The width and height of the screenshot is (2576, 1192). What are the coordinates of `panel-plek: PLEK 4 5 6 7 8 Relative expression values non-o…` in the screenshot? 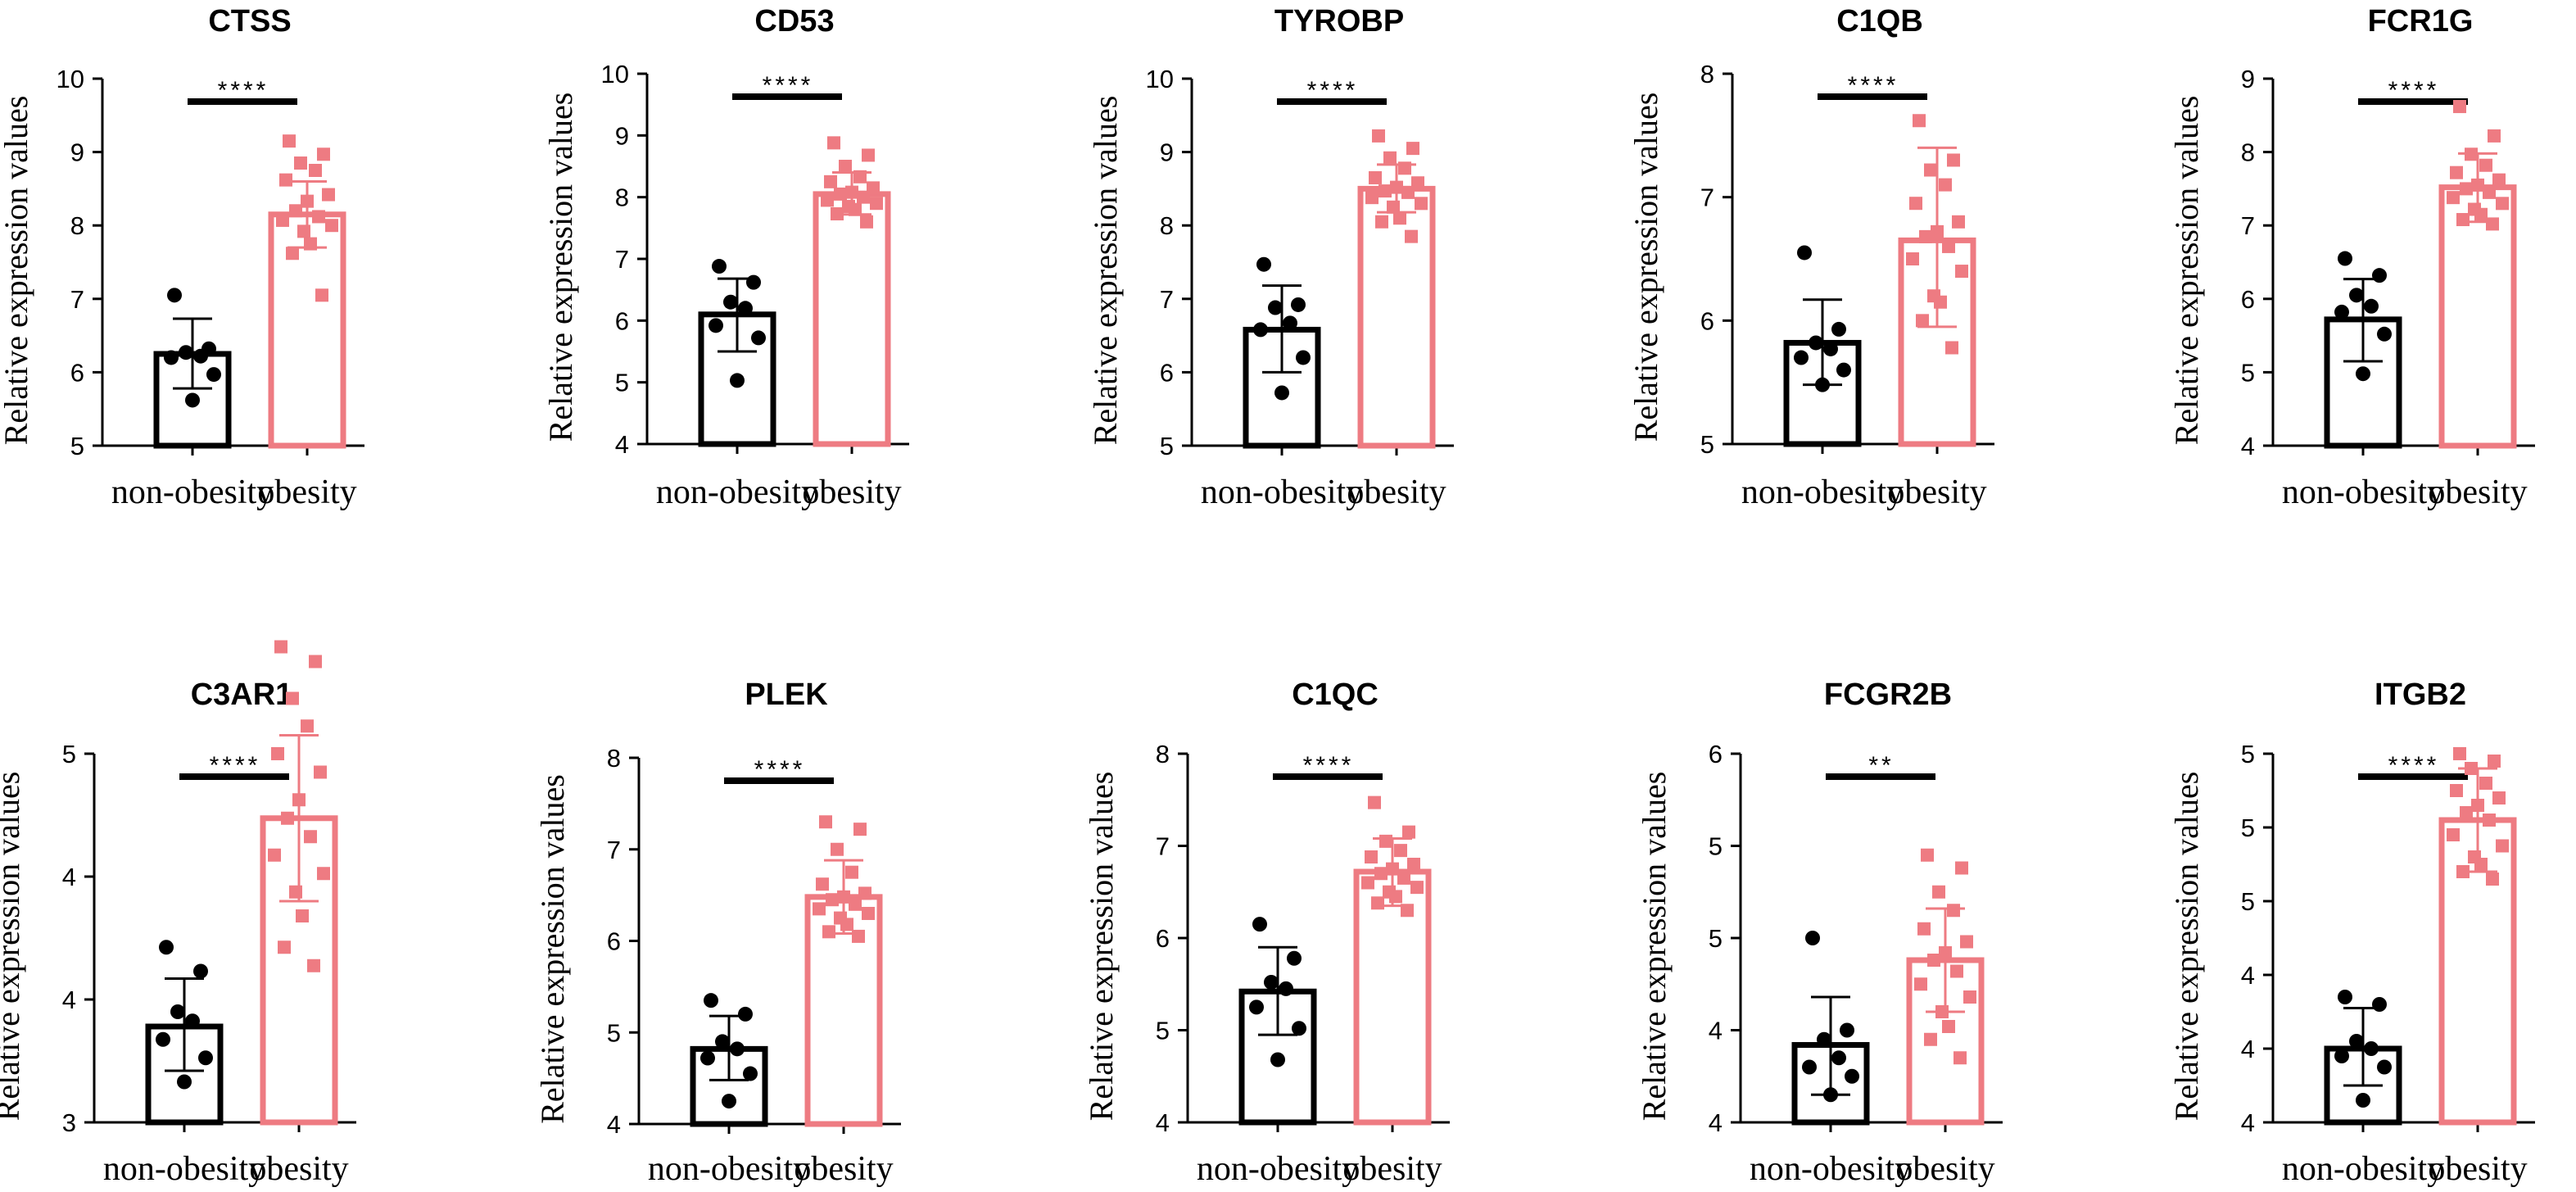 It's located at (717, 933).